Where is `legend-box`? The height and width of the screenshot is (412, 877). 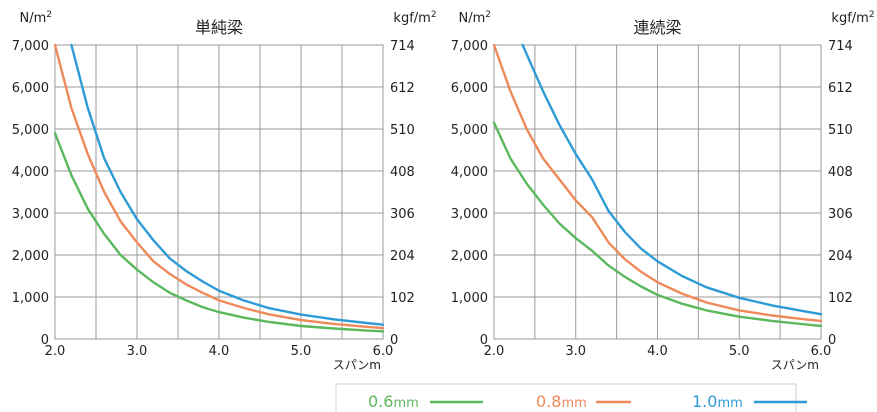
legend-box is located at coordinates (566, 397).